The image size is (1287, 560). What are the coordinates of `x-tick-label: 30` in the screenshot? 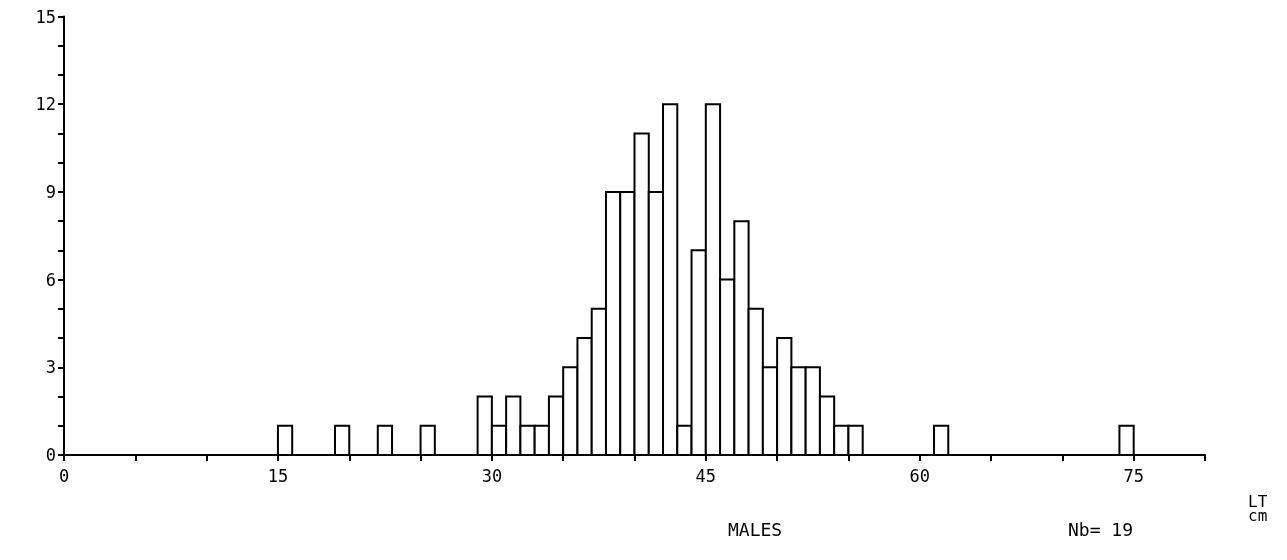 It's located at (492, 475).